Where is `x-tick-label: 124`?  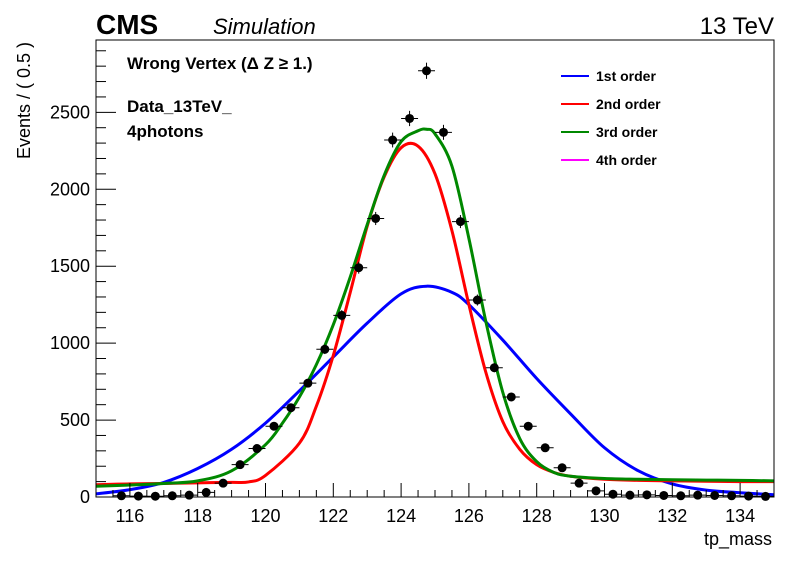
x-tick-label: 124 is located at coordinates (401, 516).